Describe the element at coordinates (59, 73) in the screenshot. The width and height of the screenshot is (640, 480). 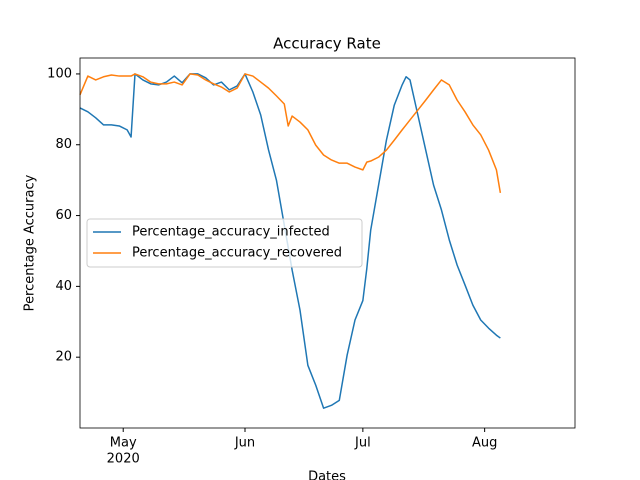
I see `y-tick-label: 100` at that location.